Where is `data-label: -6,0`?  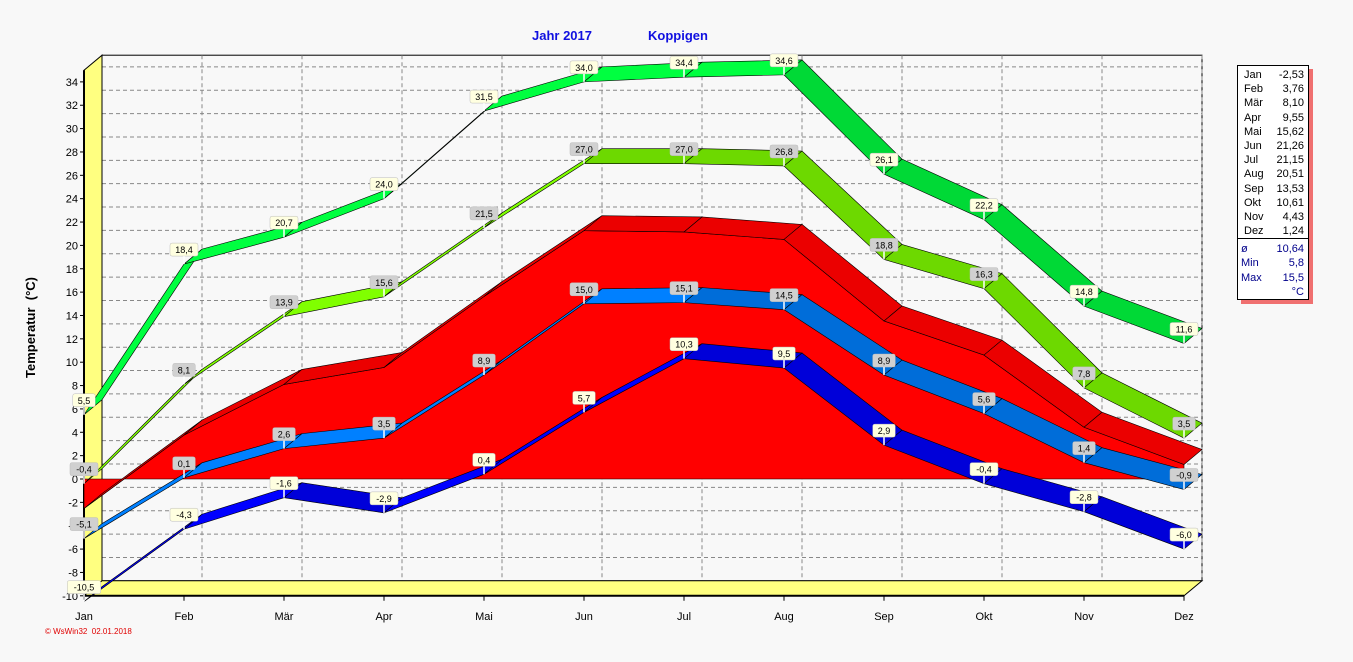 data-label: -6,0 is located at coordinates (1184, 538).